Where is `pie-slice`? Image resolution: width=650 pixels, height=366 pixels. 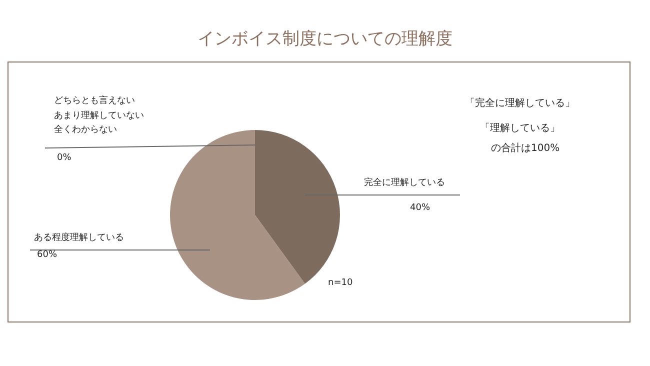
pie-slice is located at coordinates (237, 215).